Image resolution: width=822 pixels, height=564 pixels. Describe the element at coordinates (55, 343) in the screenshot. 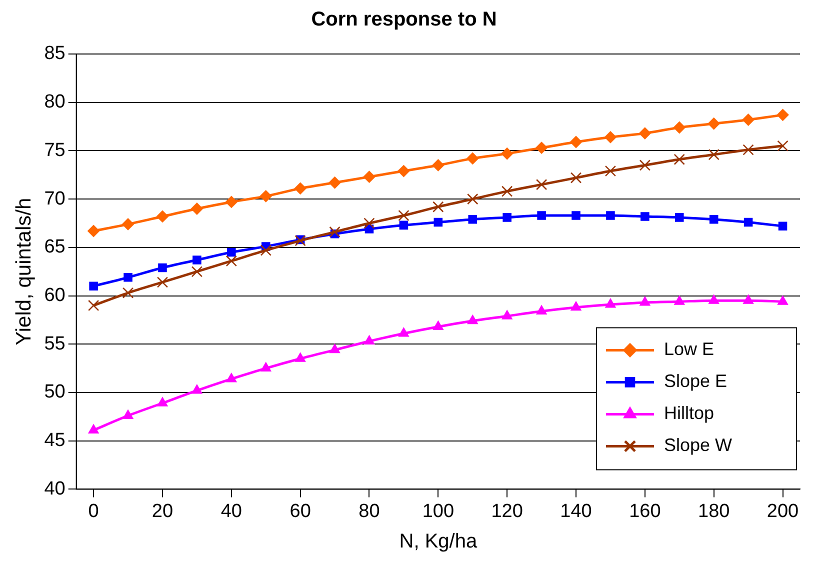

I see `y-tick-label: 55` at that location.